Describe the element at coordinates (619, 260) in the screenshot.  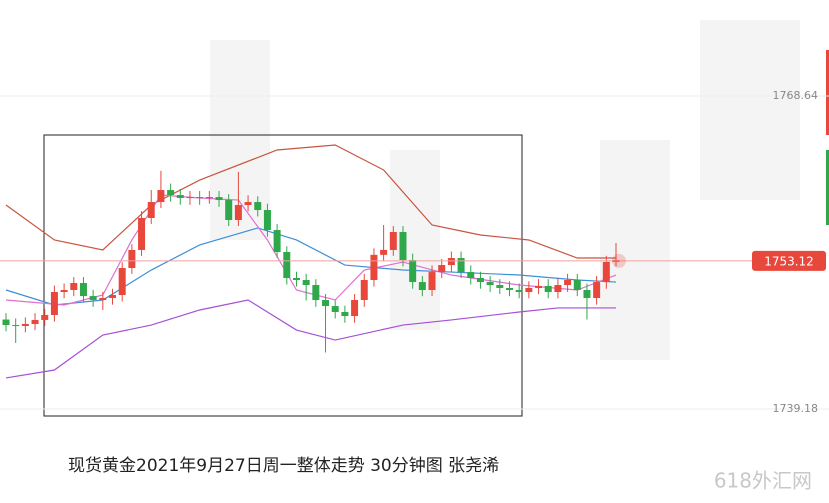
I see `last-price-glow` at that location.